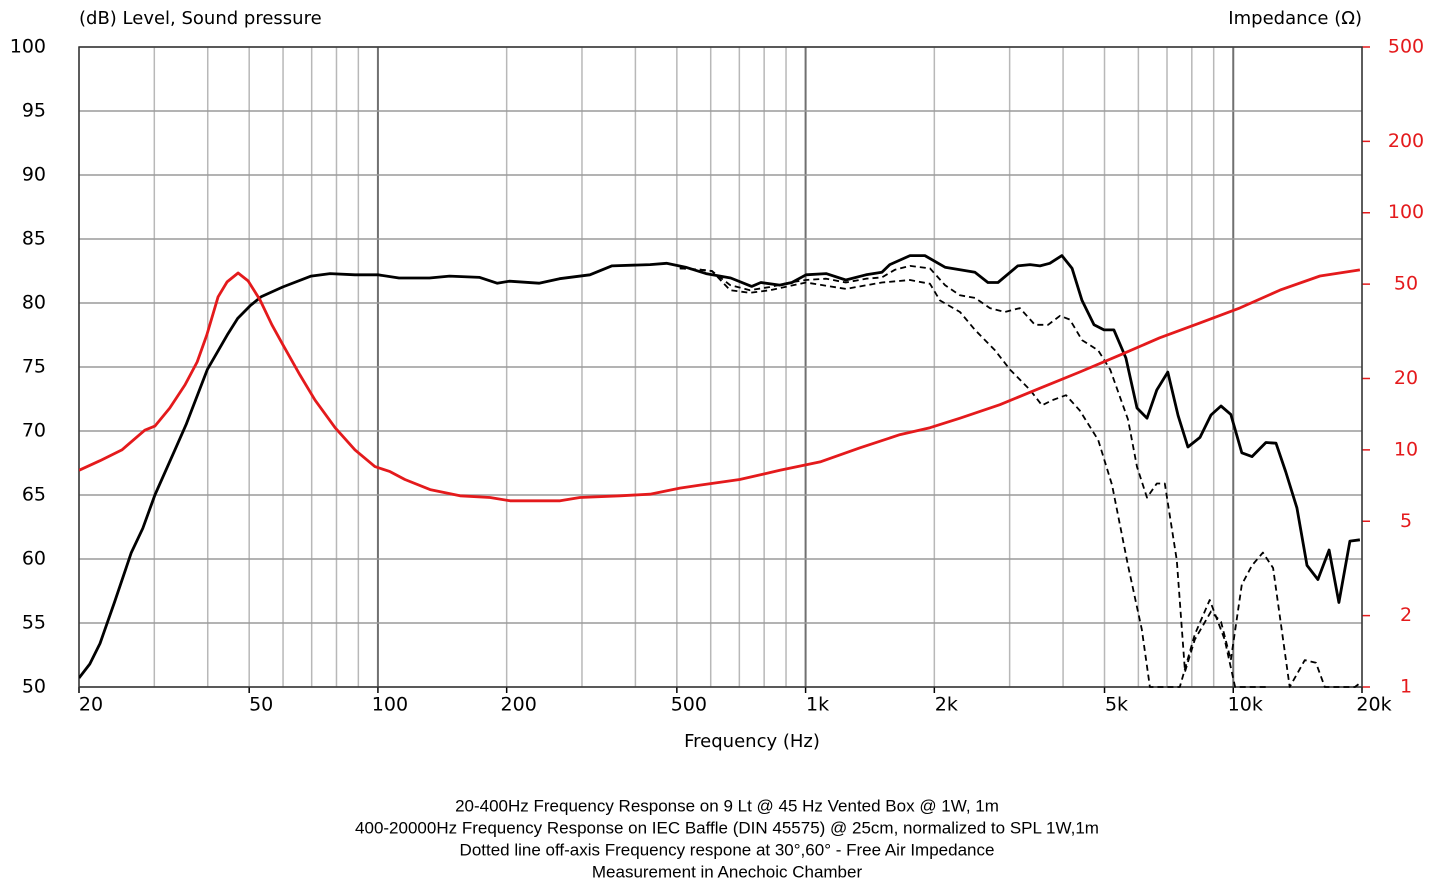 This screenshot has height=892, width=1445. I want to click on x-tick-label: 500, so click(689, 705).